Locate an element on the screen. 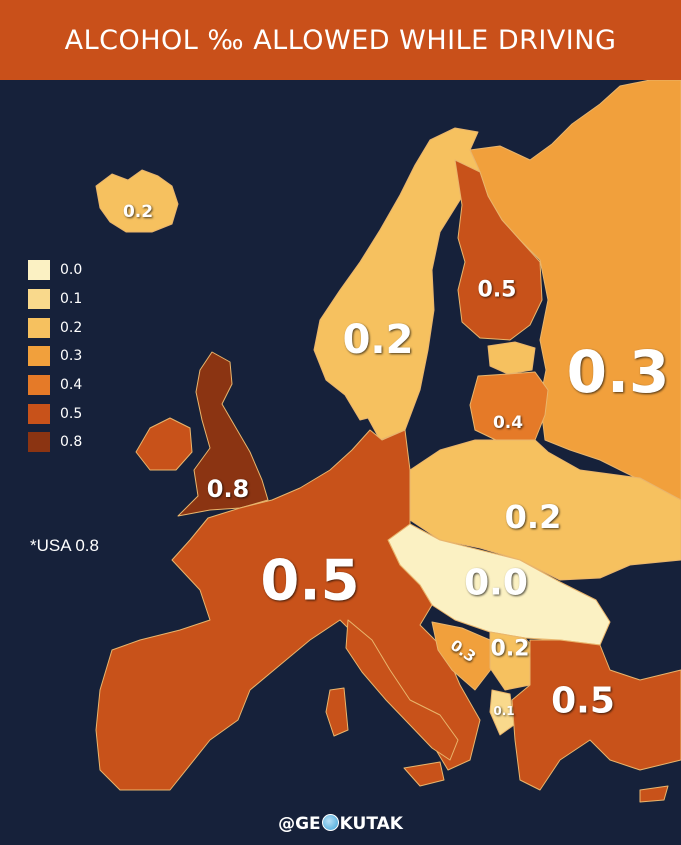  usa-note: *USA 0.8 is located at coordinates (64, 545).